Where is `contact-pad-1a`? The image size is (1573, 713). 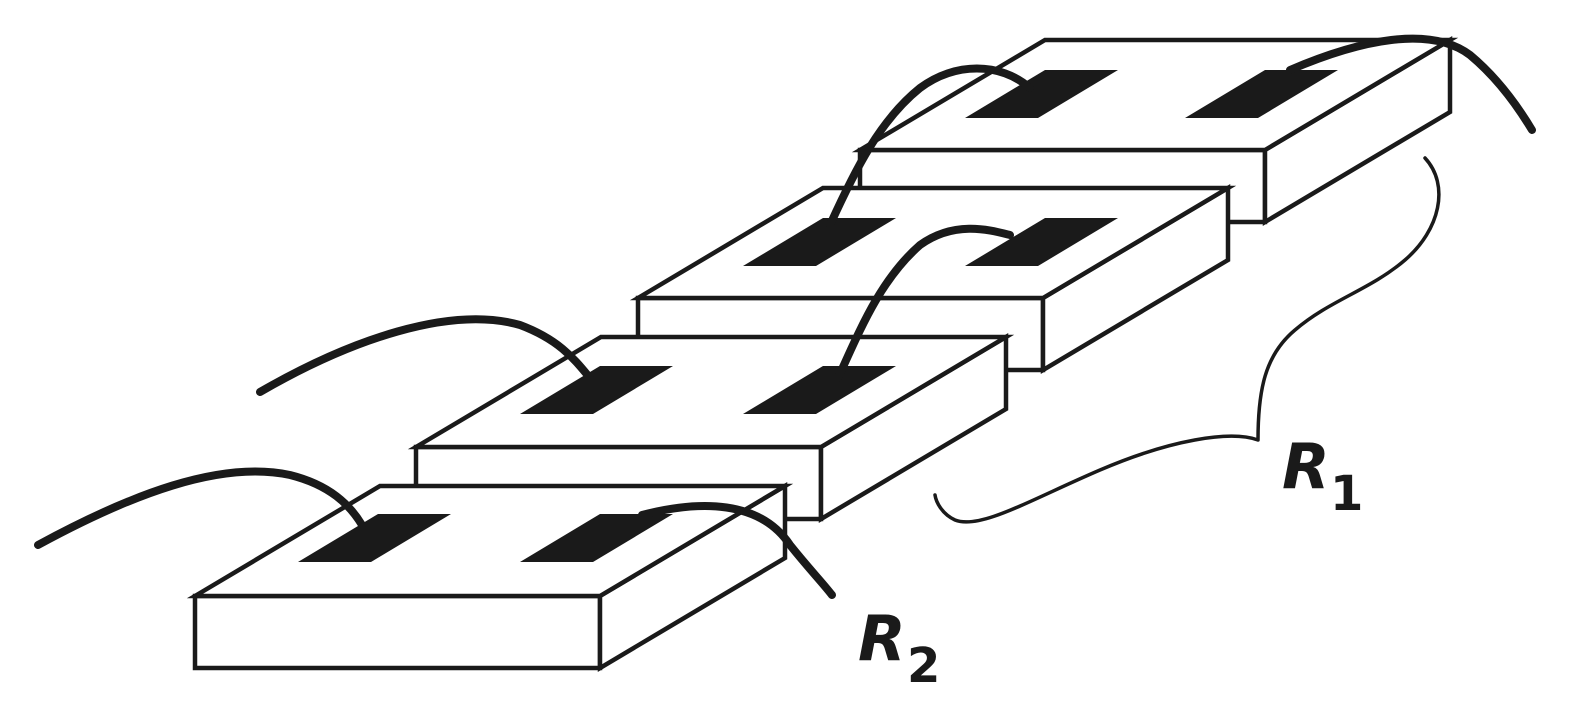 contact-pad-1a is located at coordinates (374, 538).